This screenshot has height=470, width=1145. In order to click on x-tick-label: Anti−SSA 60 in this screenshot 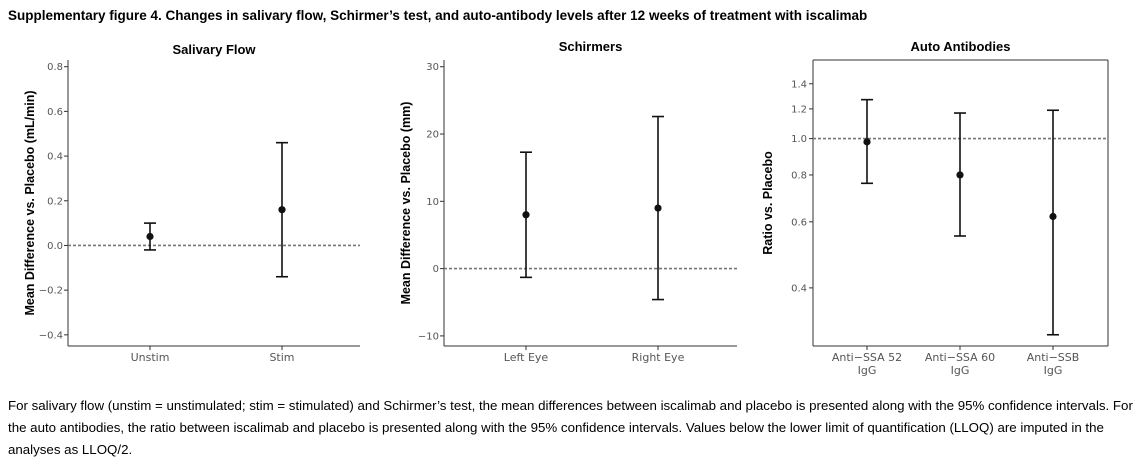, I will do `click(960, 357)`.